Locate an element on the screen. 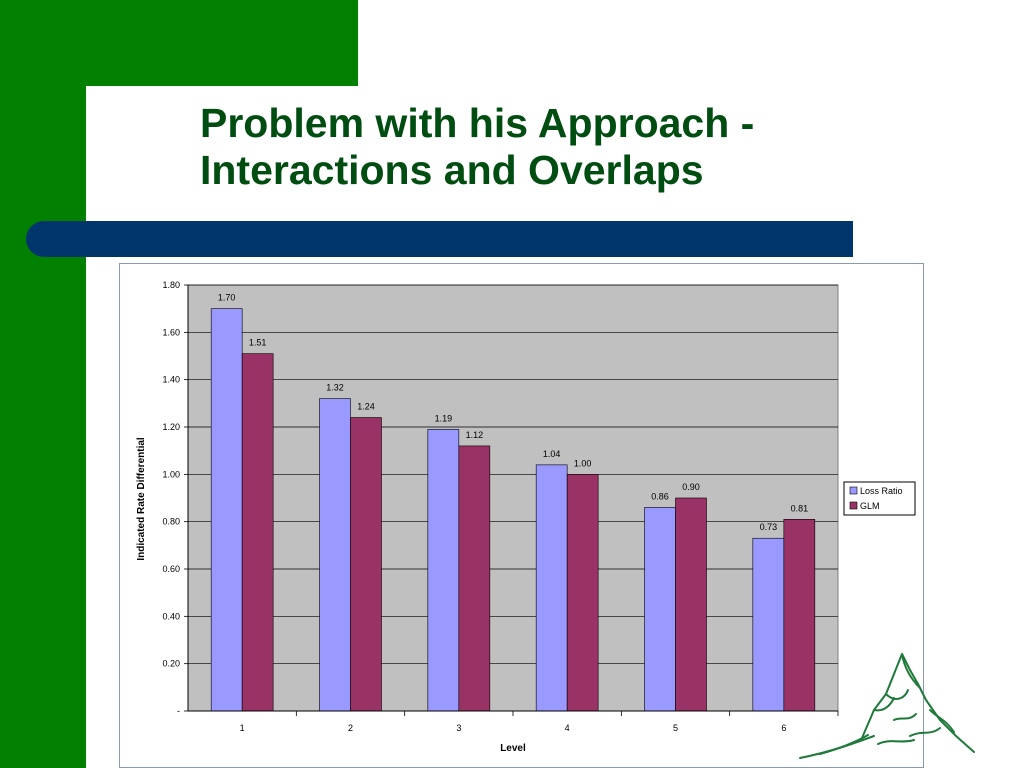  y-tick-label: 0.40 is located at coordinates (171, 616).